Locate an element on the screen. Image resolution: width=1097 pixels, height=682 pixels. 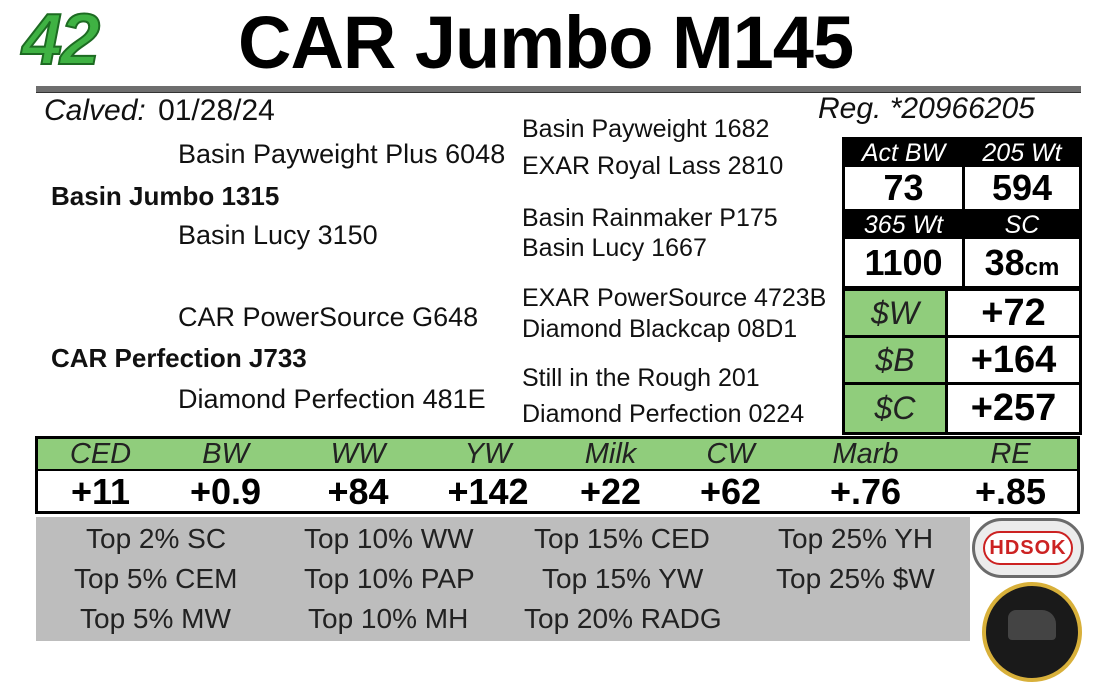
gen3-ancestor: EXAR Royal Lass 2810 is located at coordinates (653, 166).